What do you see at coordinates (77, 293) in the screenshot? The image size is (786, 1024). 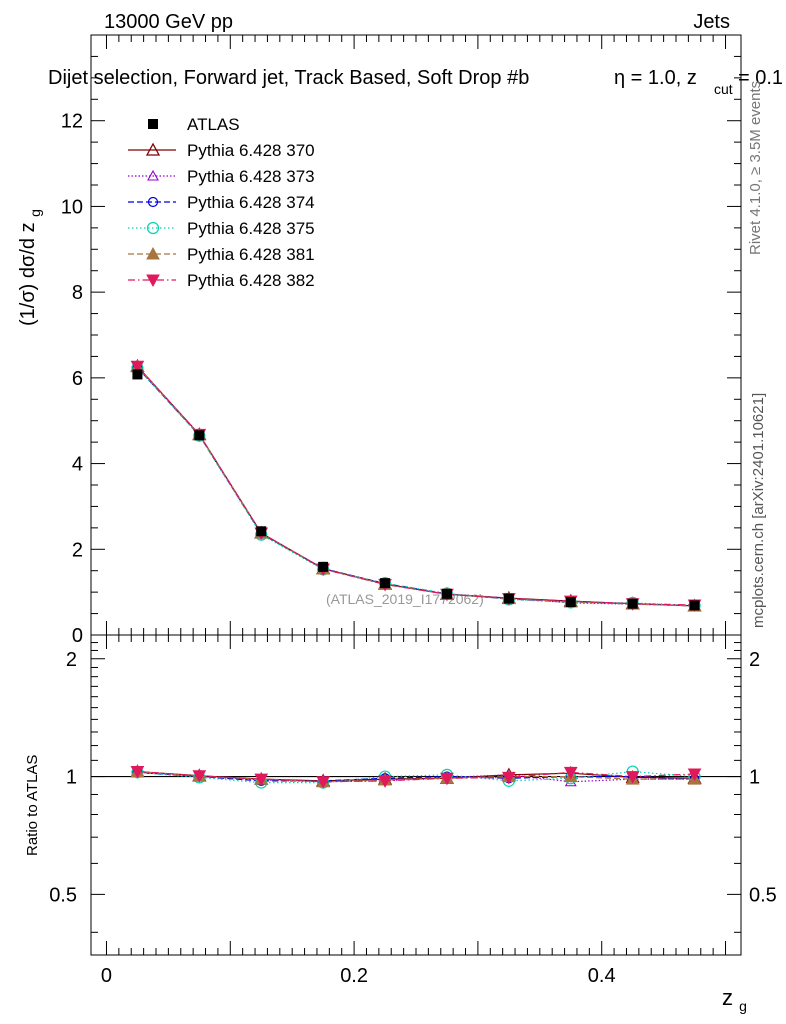 I see `main-ytick-label: 8` at bounding box center [77, 293].